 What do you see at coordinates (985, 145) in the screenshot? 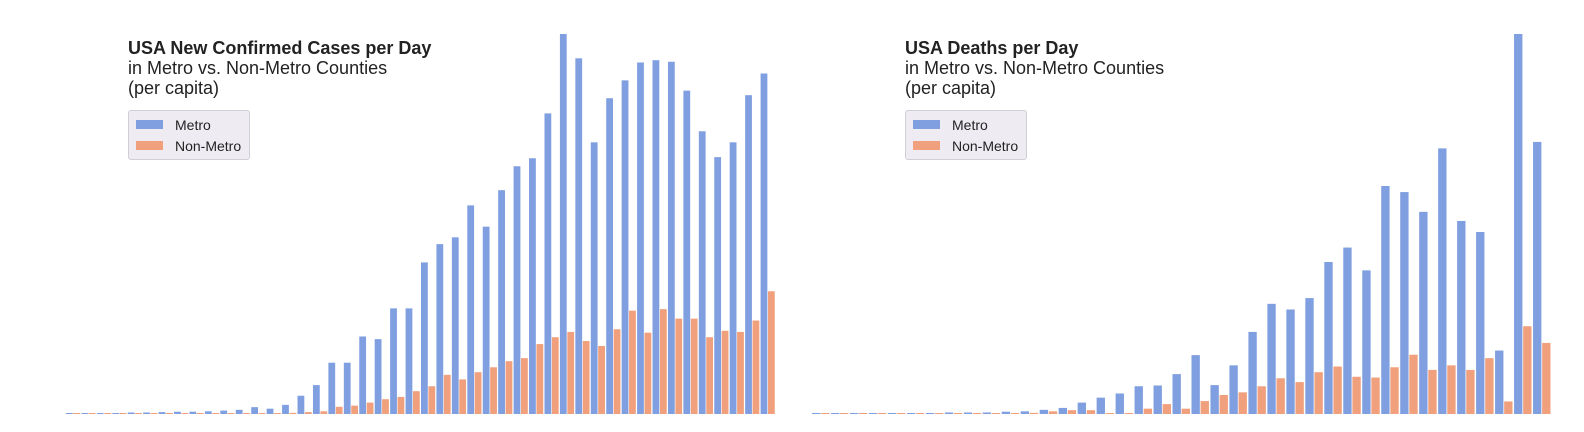
I see `deaths-legend-label-non-metro: Non-Metro` at bounding box center [985, 145].